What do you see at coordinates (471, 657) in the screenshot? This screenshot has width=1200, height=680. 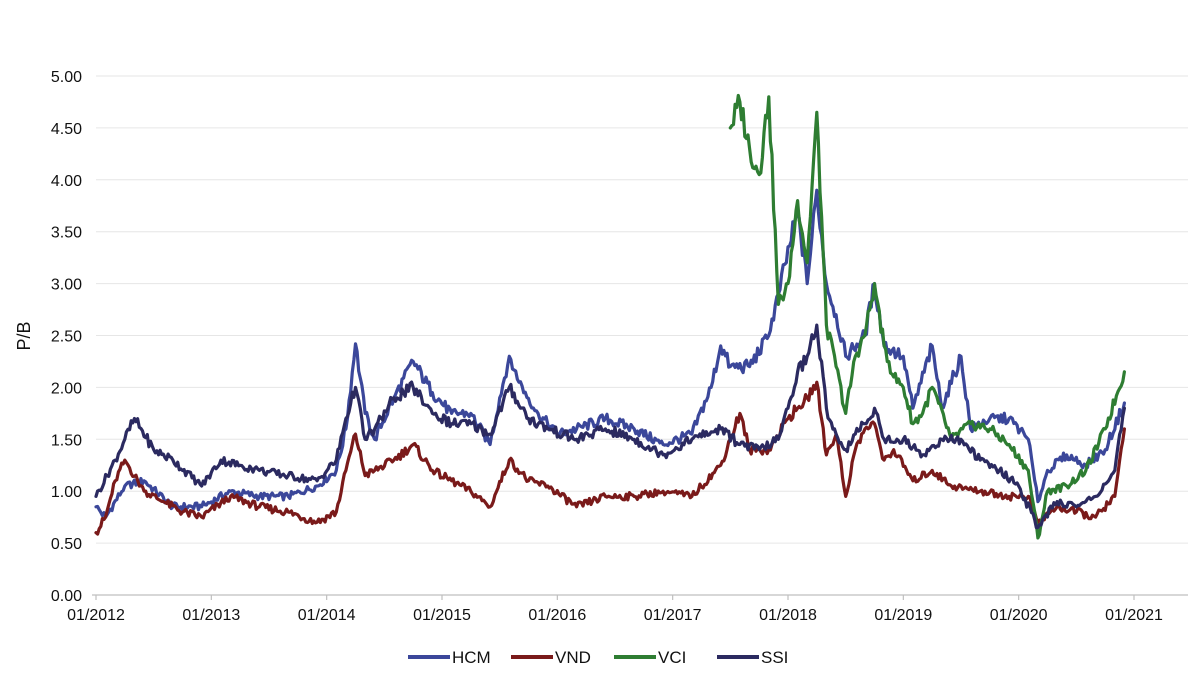 I see `legend-label-hcm: HCM` at bounding box center [471, 657].